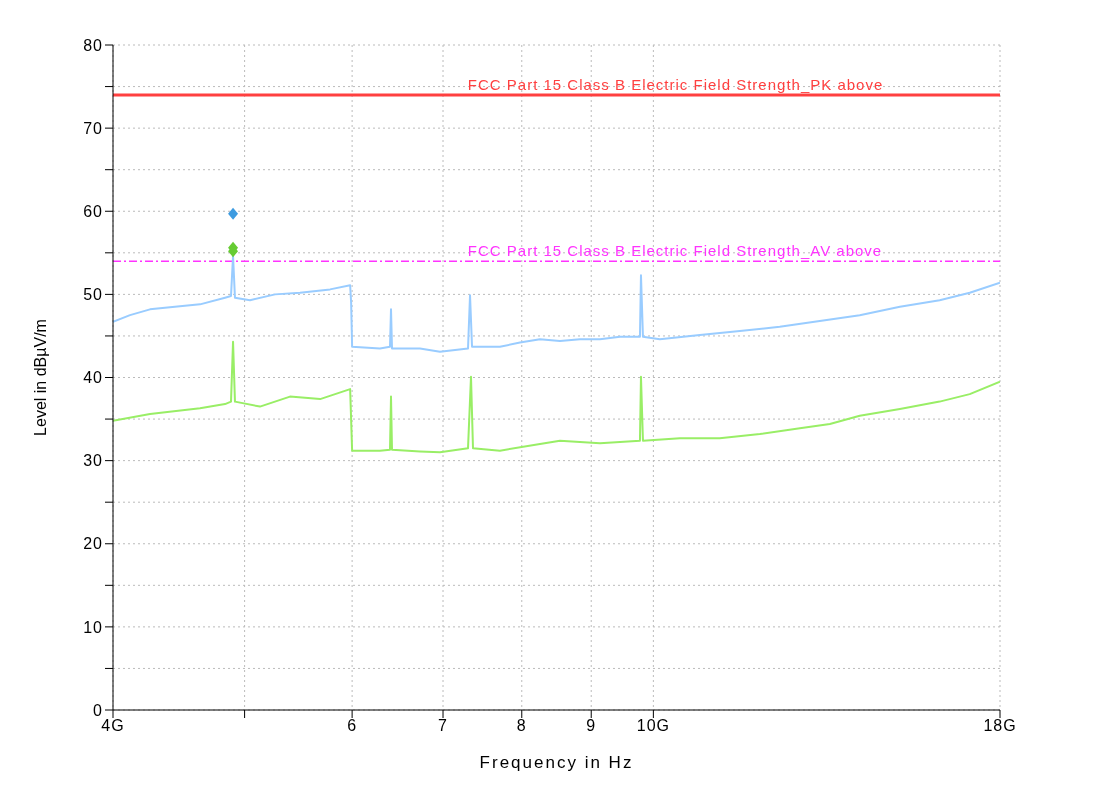 This screenshot has width=1099, height=789. I want to click on y-tick-label: 50, so click(93, 295).